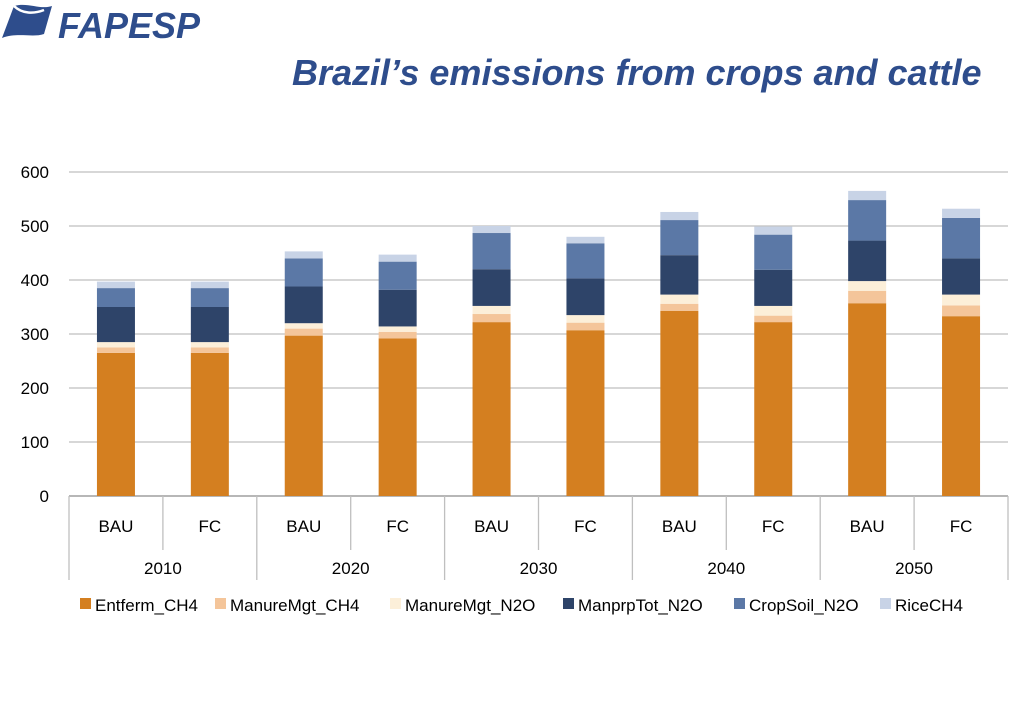 The image size is (1024, 709). I want to click on x-group-label: 2020, so click(351, 568).